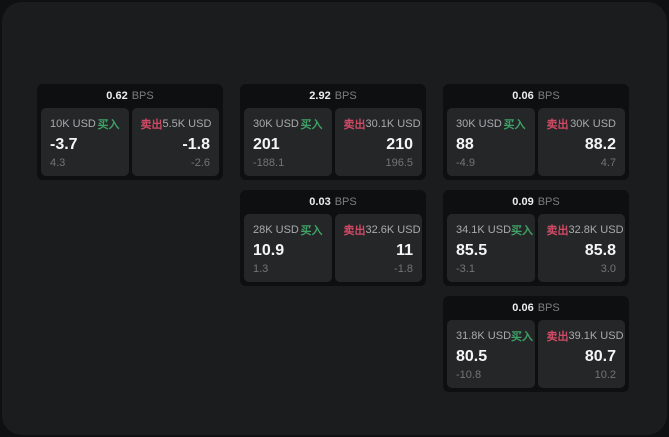 This screenshot has height=437, width=669. What do you see at coordinates (608, 269) in the screenshot?
I see `sell-sub-value: 3.0` at bounding box center [608, 269].